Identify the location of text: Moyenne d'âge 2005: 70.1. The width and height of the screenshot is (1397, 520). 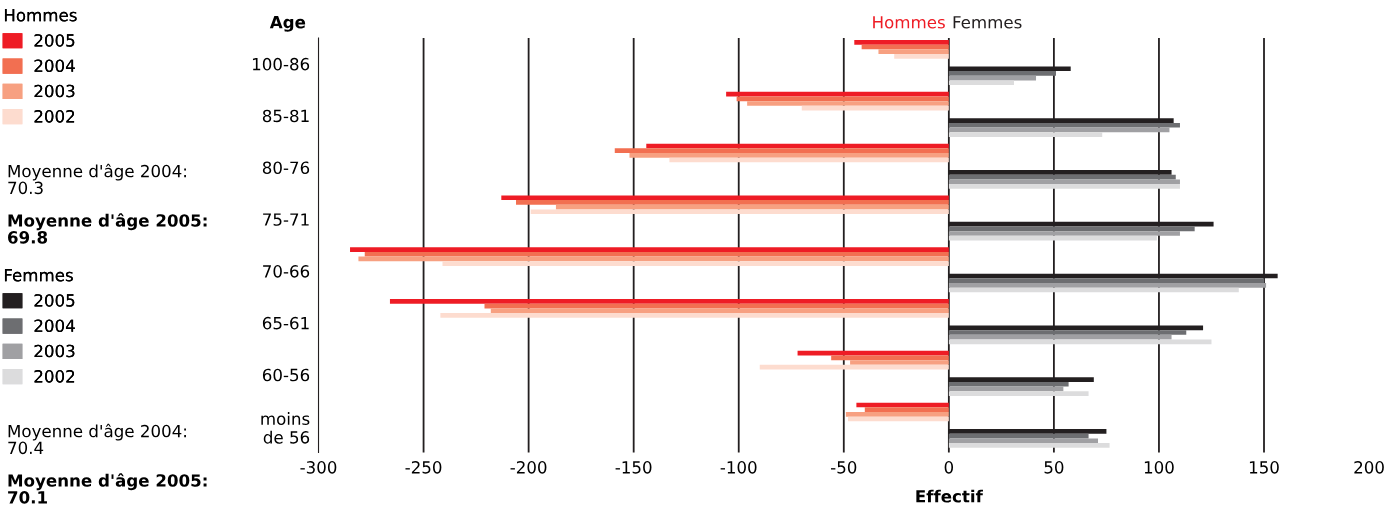
(107, 488).